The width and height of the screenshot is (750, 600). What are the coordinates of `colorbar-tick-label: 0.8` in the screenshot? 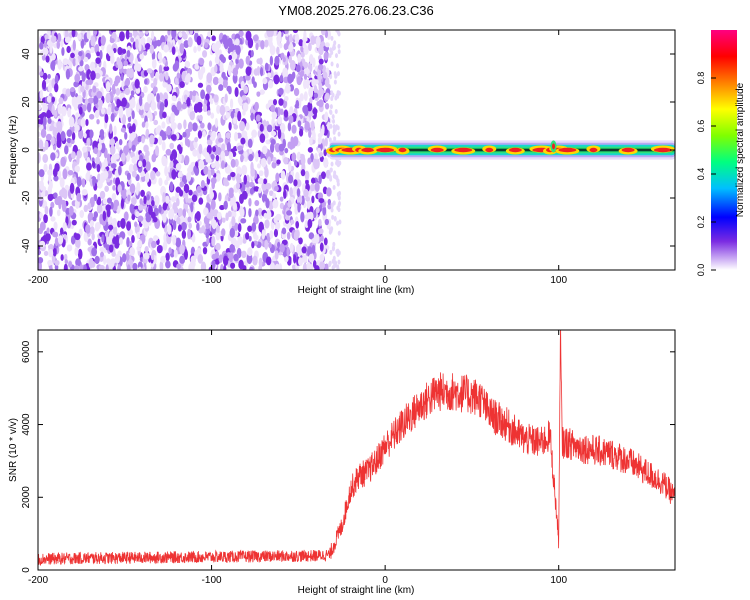 It's located at (701, 78).